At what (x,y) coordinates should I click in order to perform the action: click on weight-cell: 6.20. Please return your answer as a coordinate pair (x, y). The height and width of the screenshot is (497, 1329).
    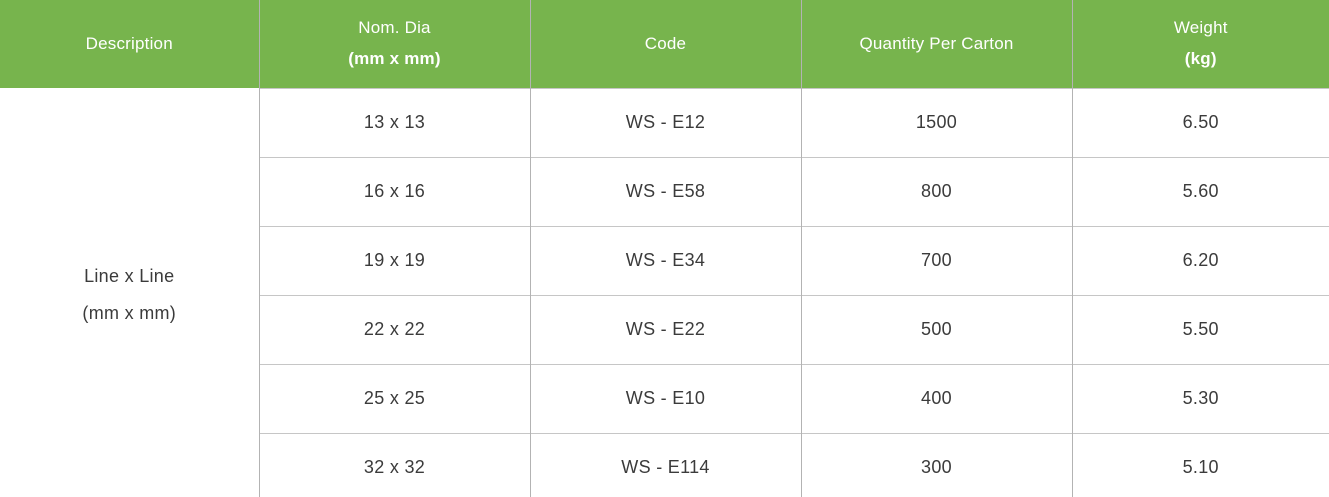
    Looking at the image, I should click on (1200, 260).